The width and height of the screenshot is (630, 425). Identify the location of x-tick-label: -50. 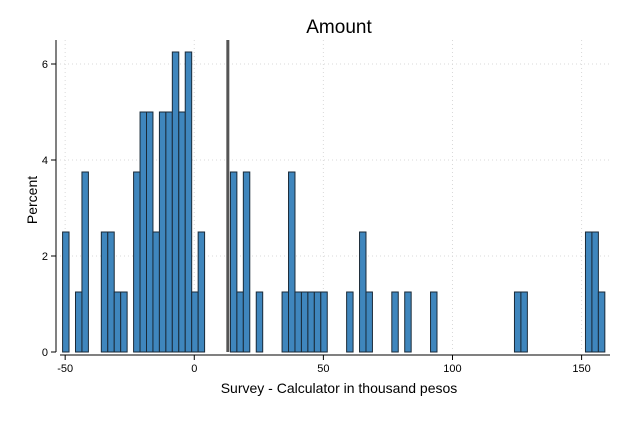
(65, 369).